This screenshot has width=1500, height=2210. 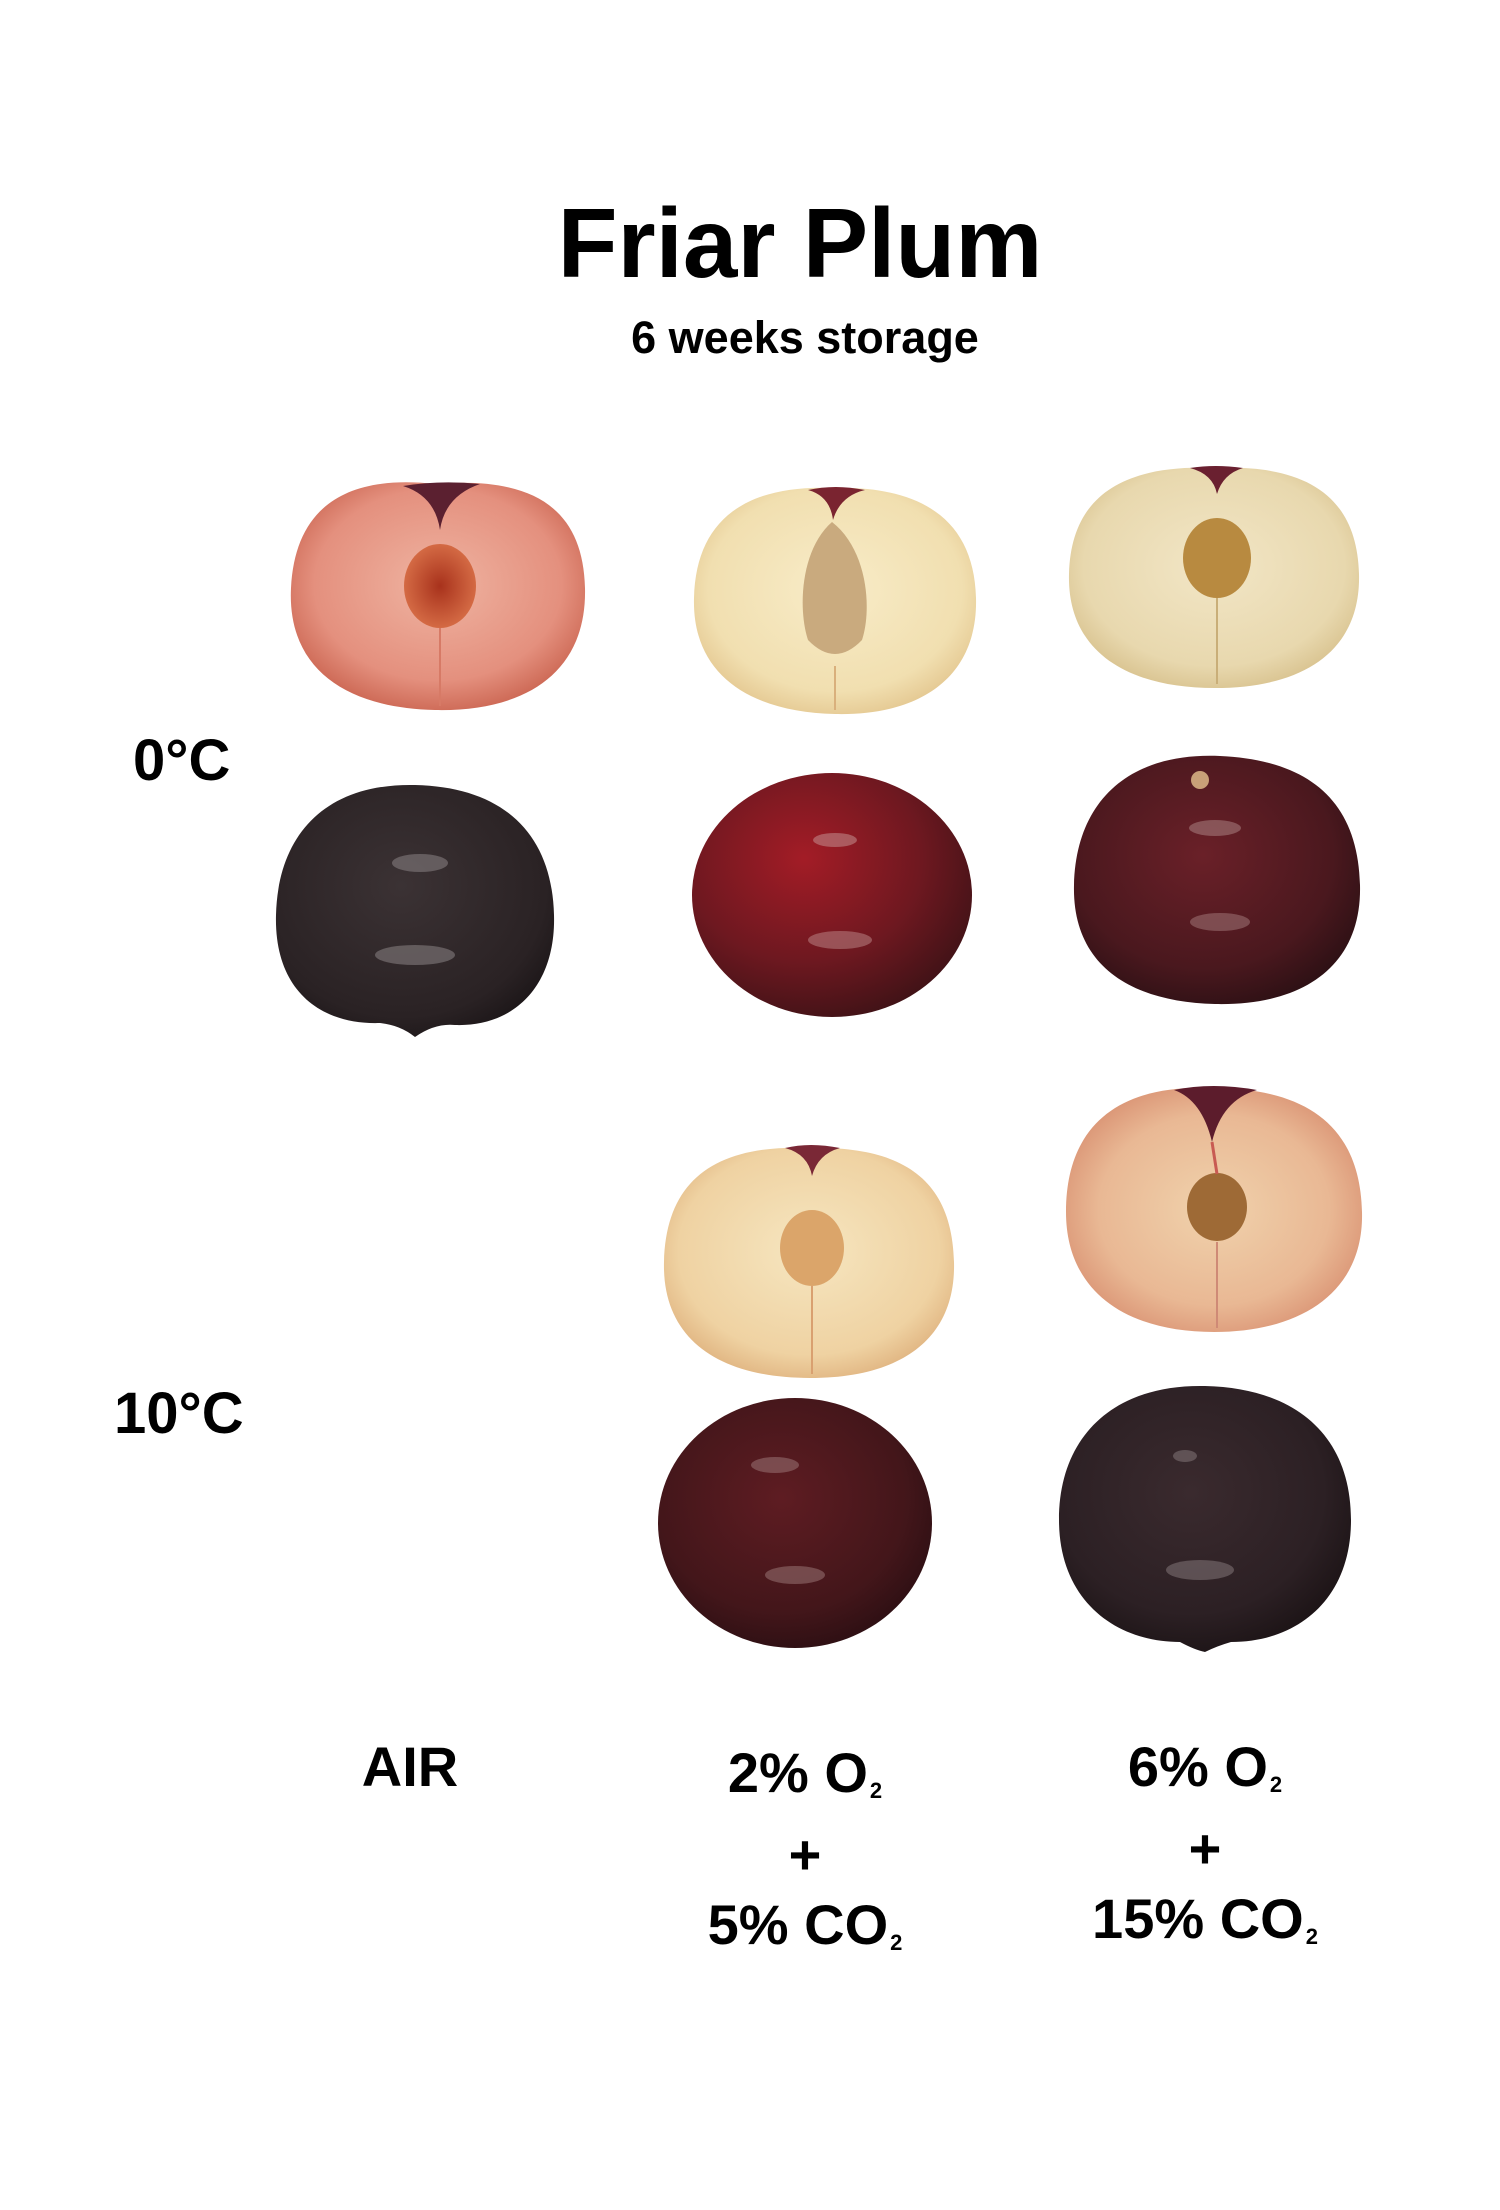 I want to click on column-label-air-text: AIR, so click(x=410, y=1766).